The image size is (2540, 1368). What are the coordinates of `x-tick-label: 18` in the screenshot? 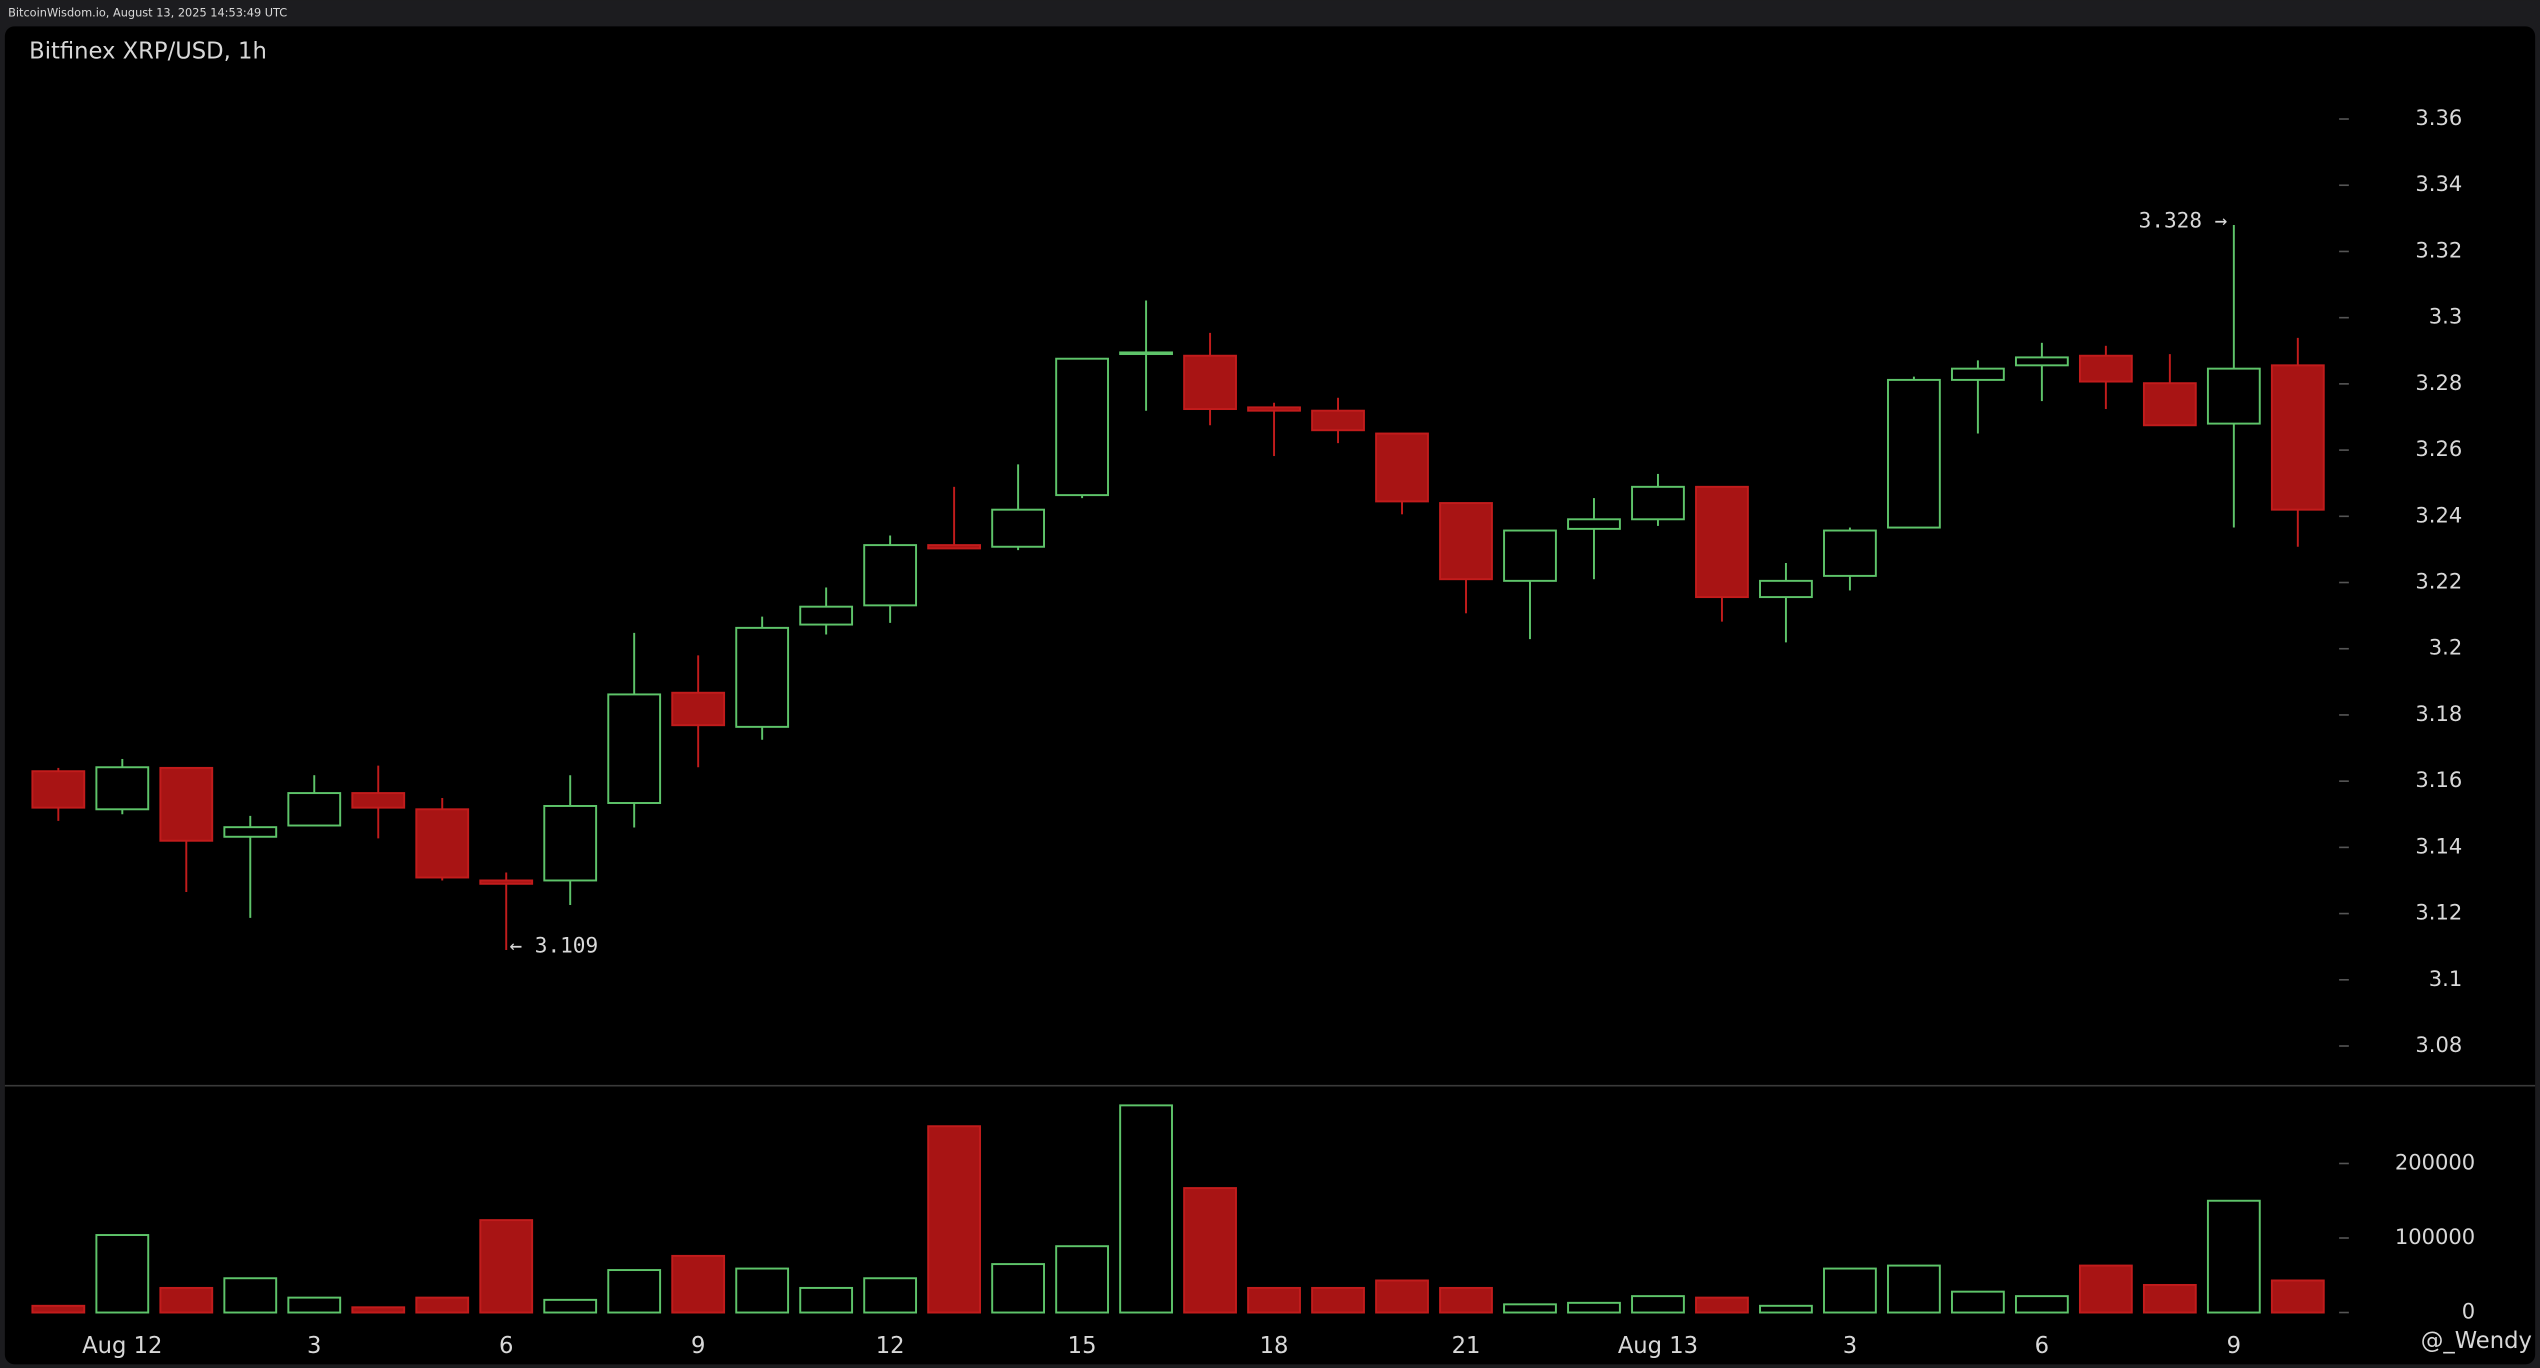 It's located at (1274, 1346).